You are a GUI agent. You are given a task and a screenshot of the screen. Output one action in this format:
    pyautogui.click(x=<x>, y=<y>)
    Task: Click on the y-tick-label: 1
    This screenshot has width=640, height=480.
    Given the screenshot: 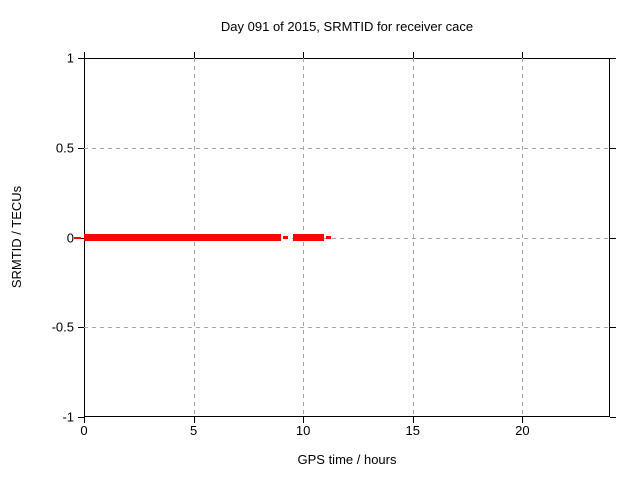 What is the action you would take?
    pyautogui.click(x=70, y=58)
    